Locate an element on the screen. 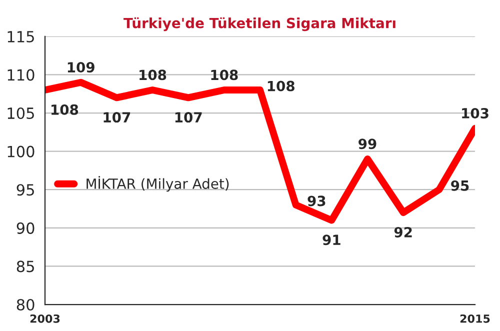  y-tick-label: 105 is located at coordinates (21, 113).